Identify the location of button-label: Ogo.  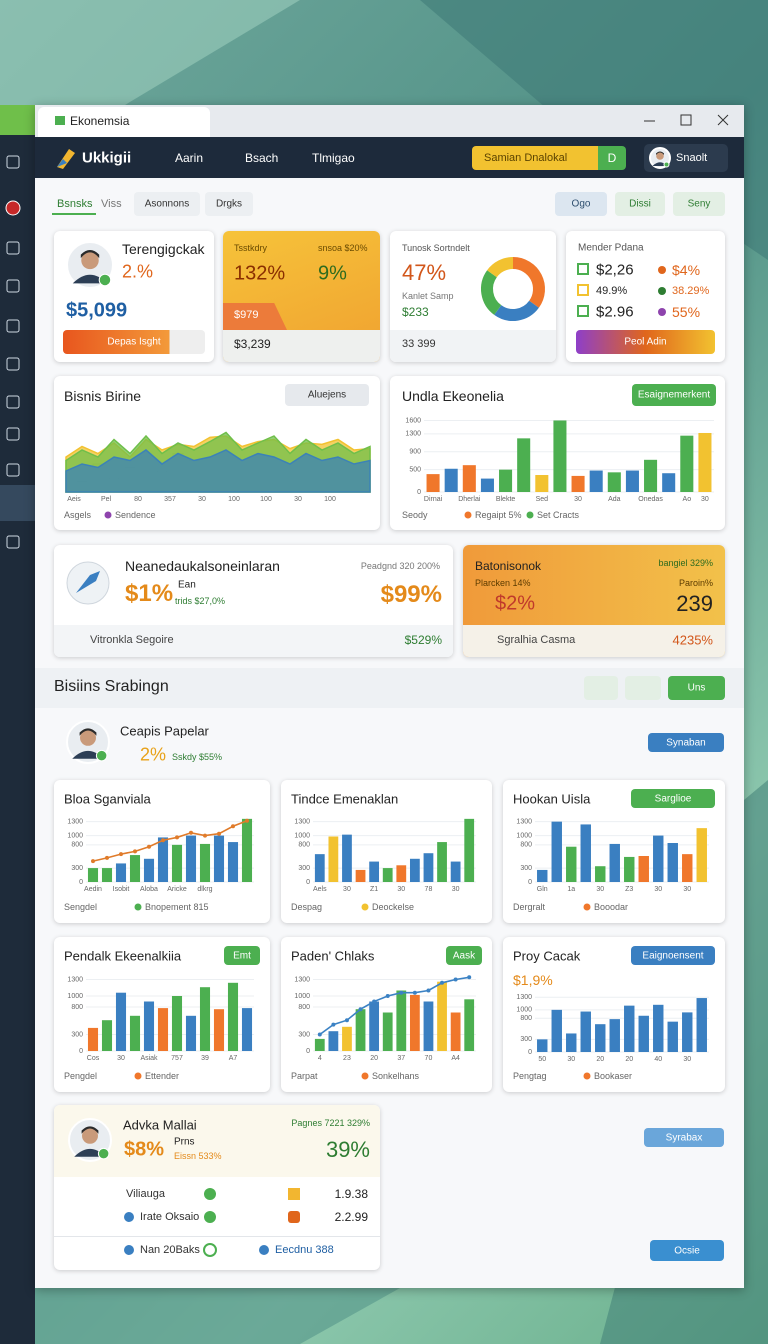
(581, 204).